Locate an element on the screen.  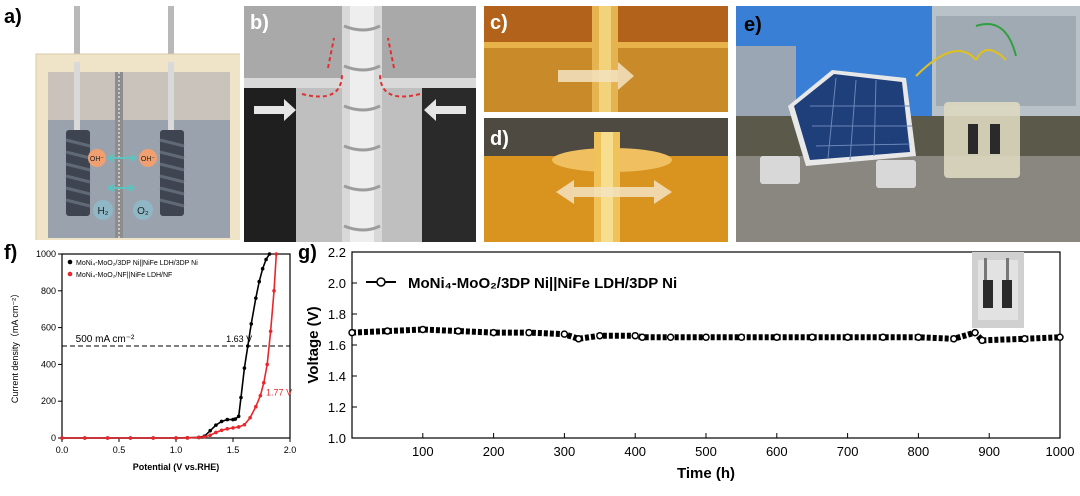
electrolyte-spread-photo is located at coordinates (606, 180).